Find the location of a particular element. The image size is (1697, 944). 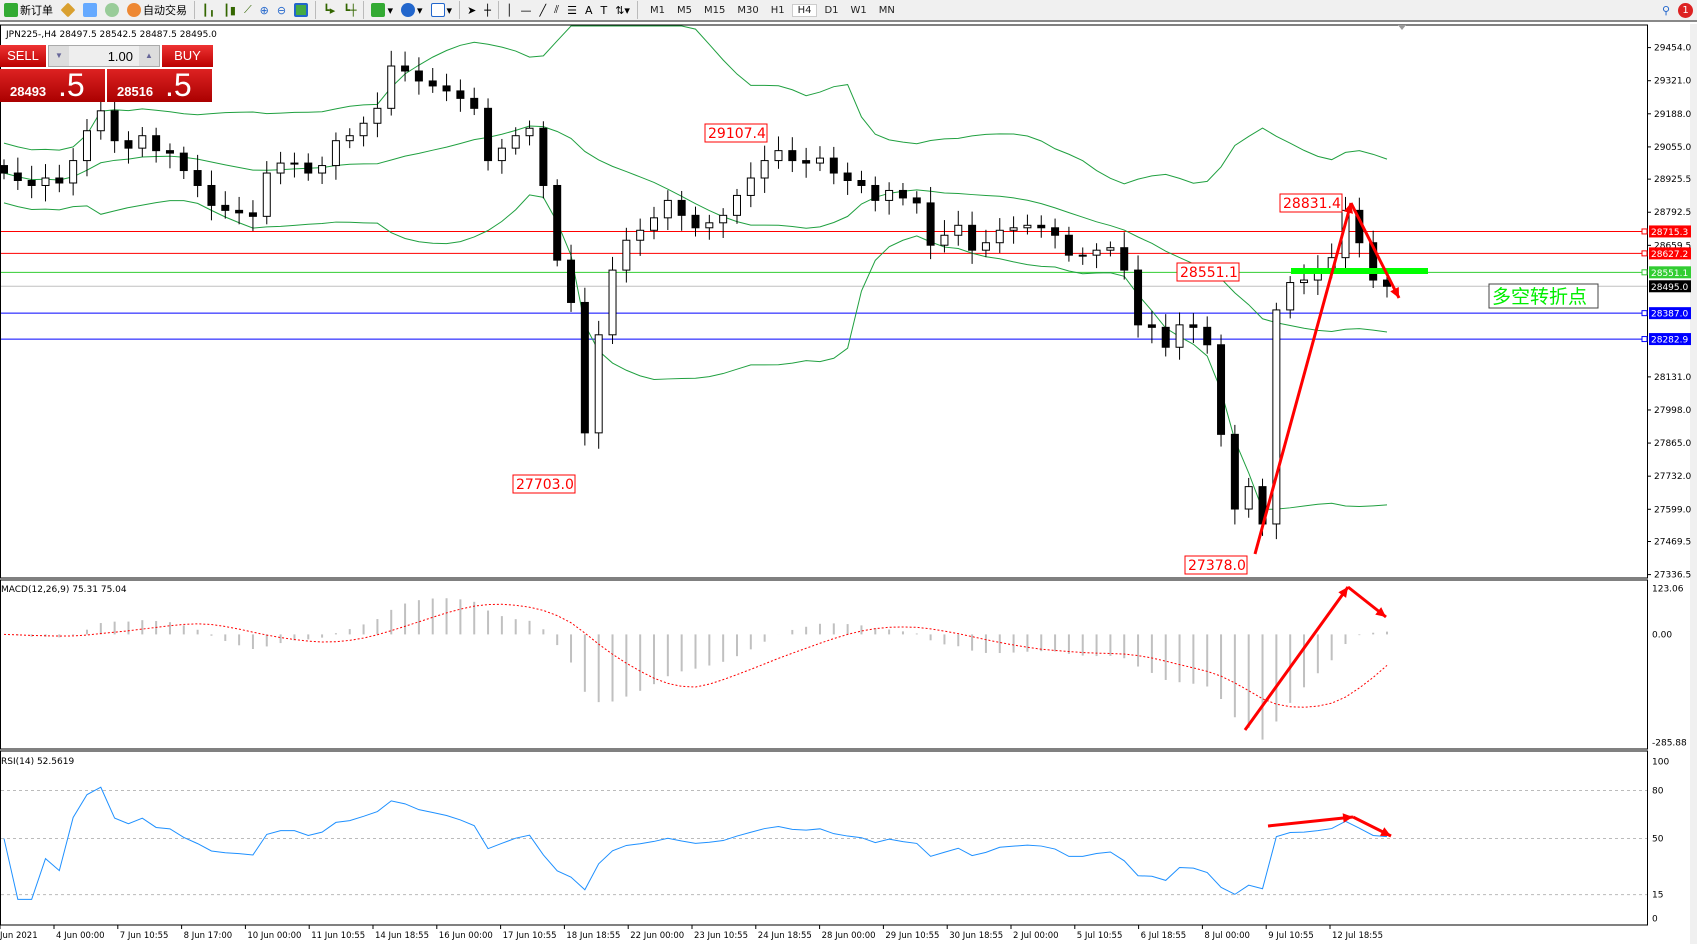

market-watch-button is located at coordinates (90, 10).